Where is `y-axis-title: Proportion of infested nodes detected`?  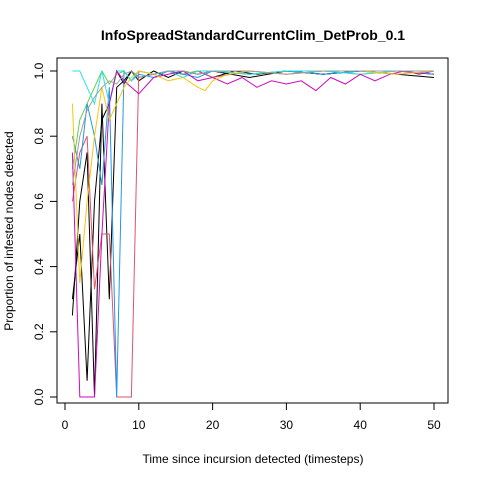
y-axis-title: Proportion of infested nodes detected is located at coordinates (9, 230).